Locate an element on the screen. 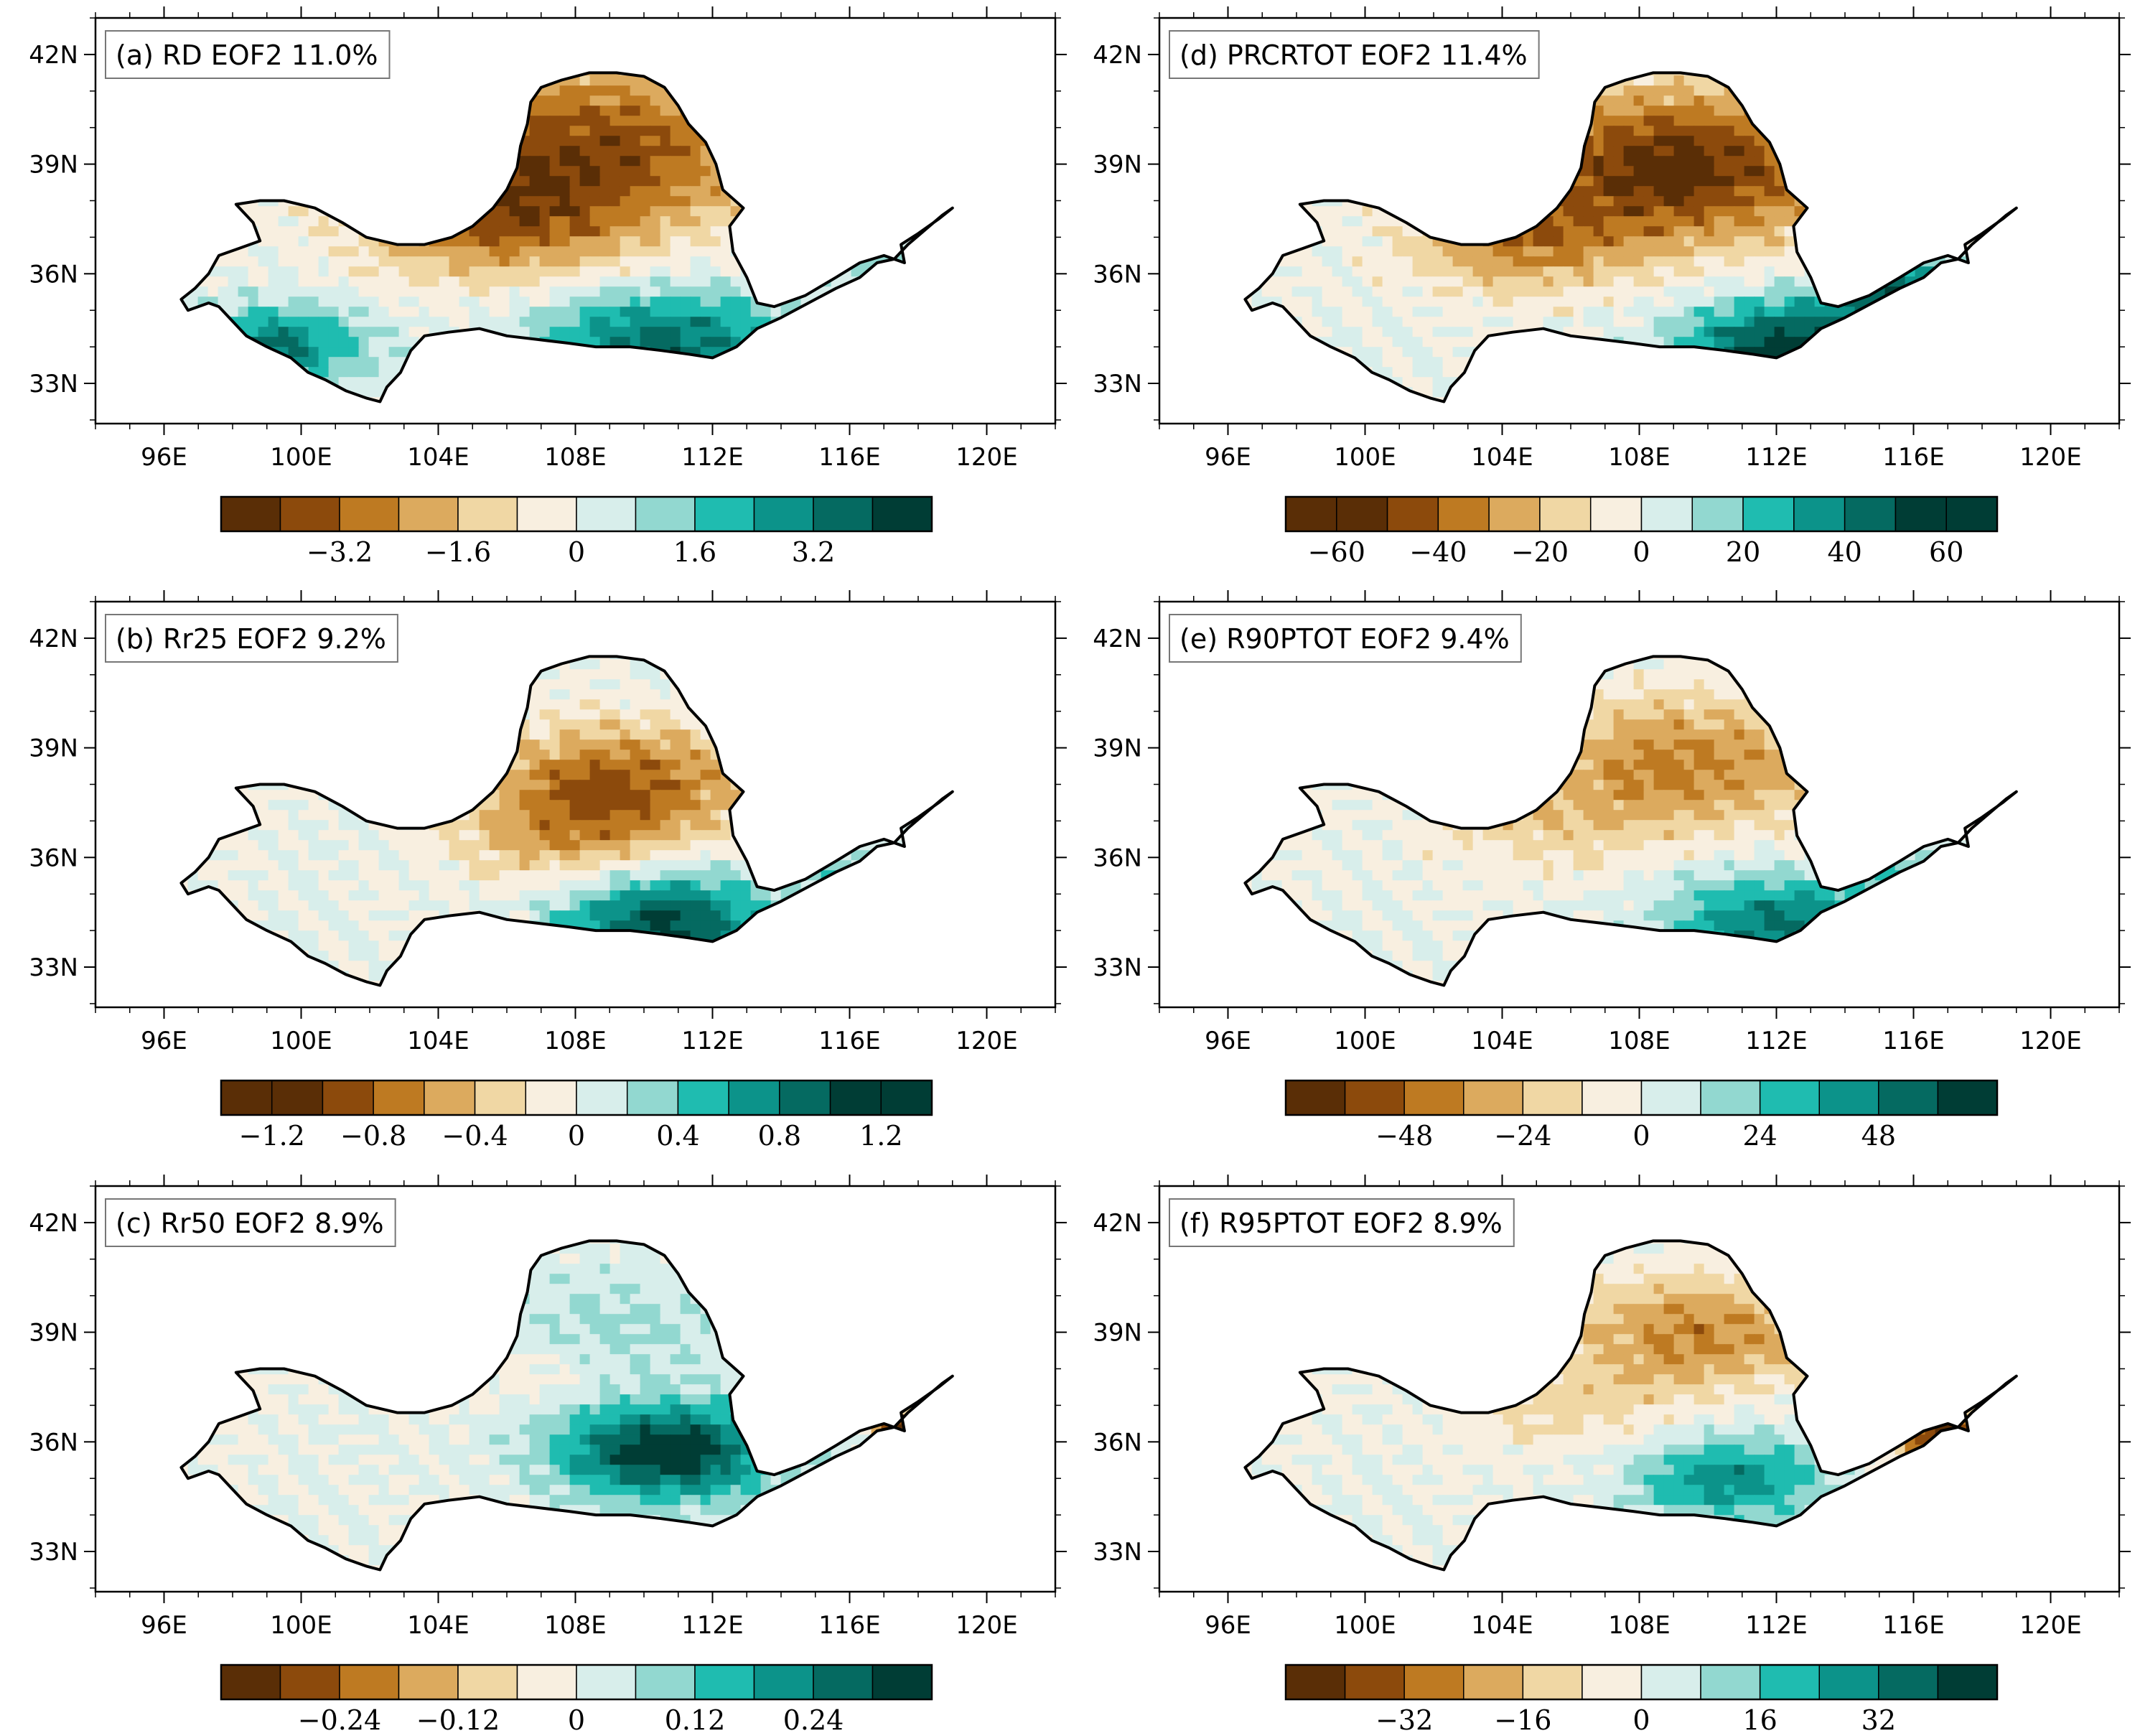 The image size is (2135, 1736). x-tick-label: 116E is located at coordinates (849, 457).